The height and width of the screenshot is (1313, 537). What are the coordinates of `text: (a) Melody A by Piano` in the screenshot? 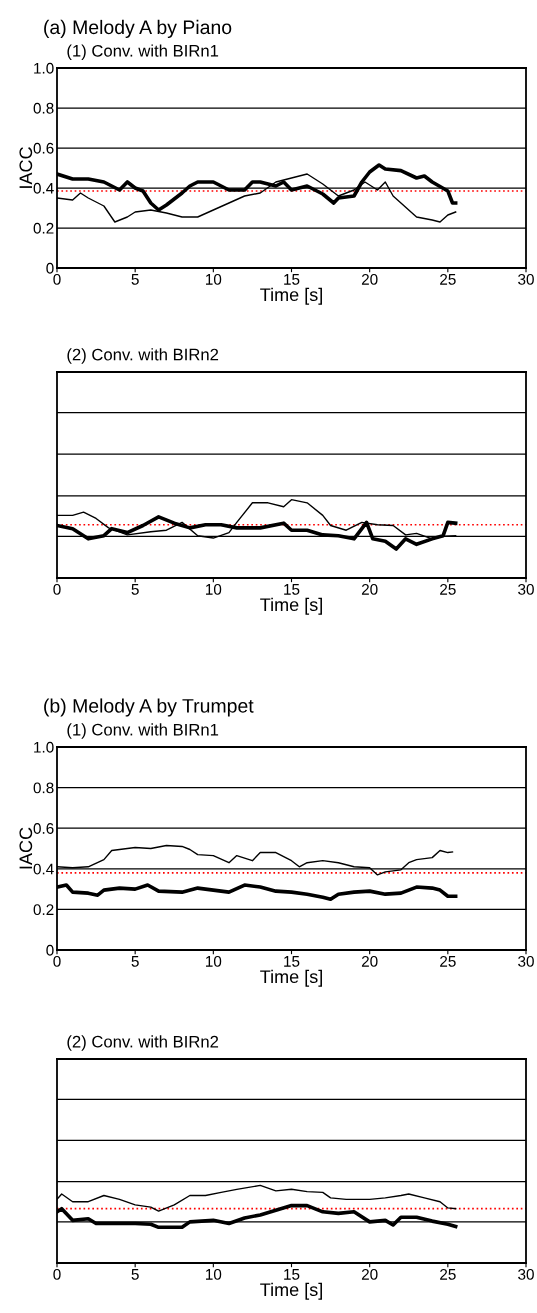 It's located at (138, 28).